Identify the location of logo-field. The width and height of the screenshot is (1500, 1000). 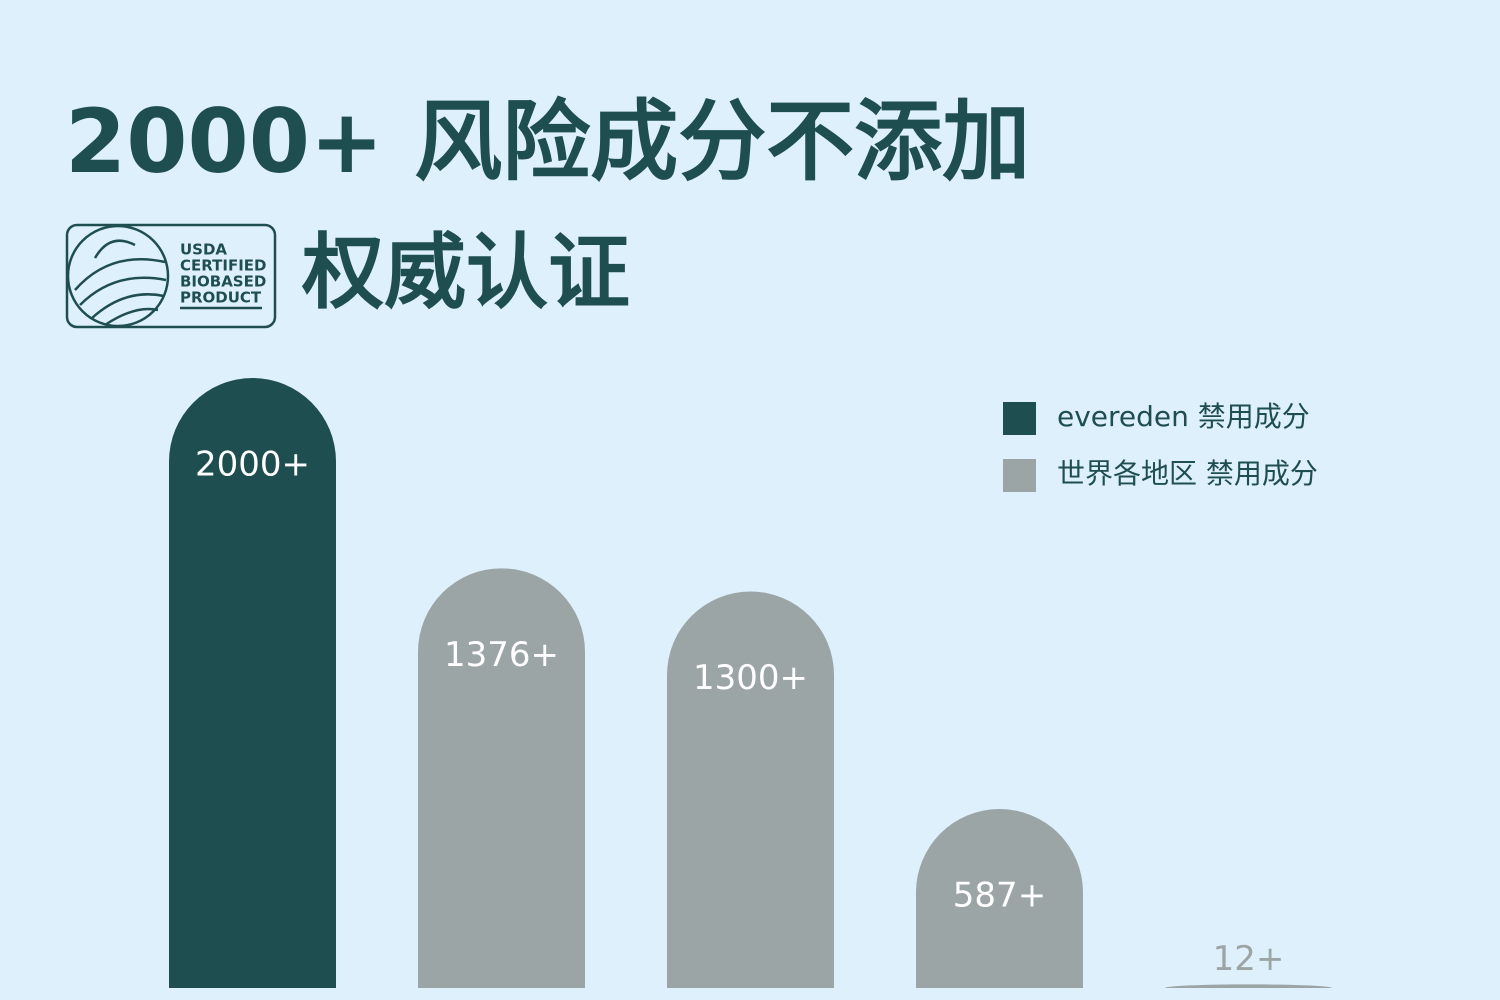
(120, 283).